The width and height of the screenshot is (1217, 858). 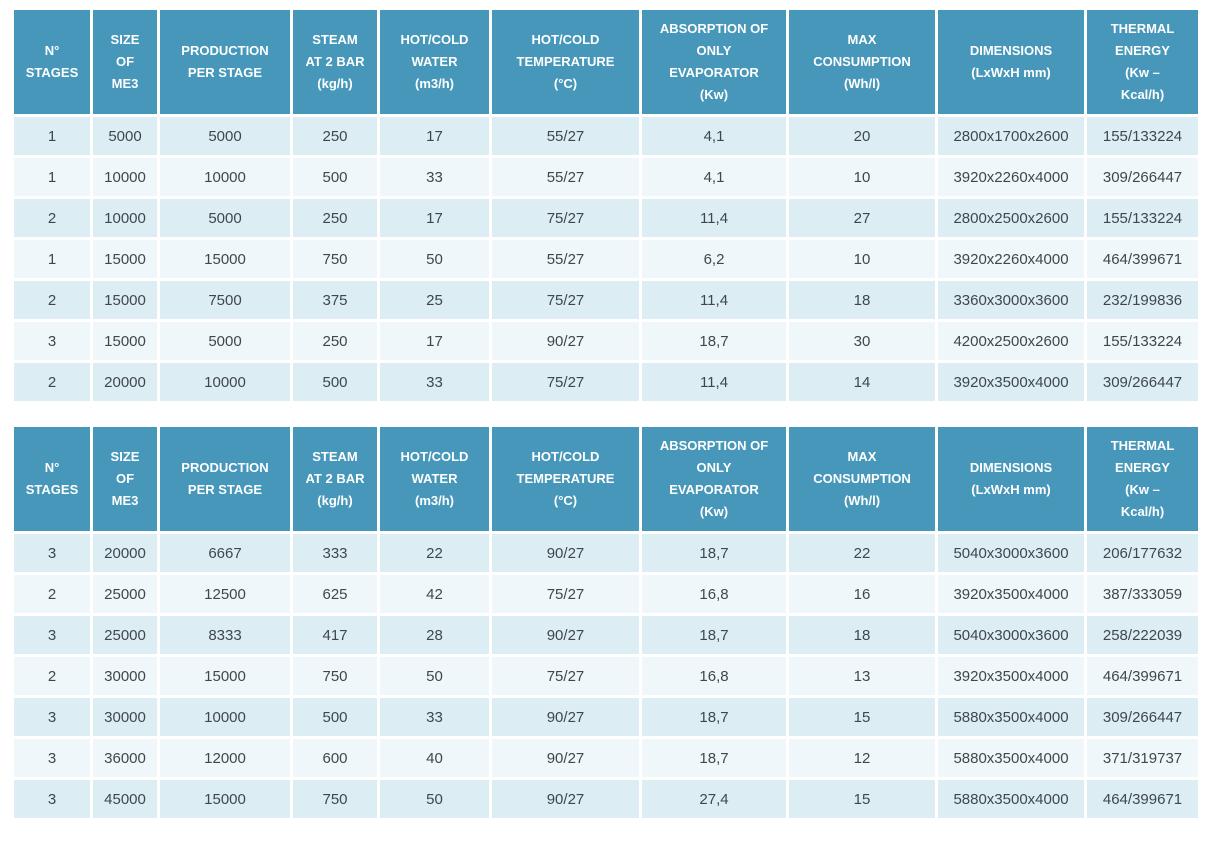 What do you see at coordinates (714, 479) in the screenshot?
I see `column-header-absorption-of-only-evaporator: ABSORPTION OF ONLY EVAPORATOR (Kw)` at bounding box center [714, 479].